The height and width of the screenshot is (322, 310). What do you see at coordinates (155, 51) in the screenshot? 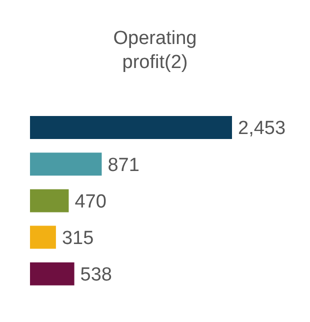
I see `chart-title: Operating profit(2)` at bounding box center [155, 51].